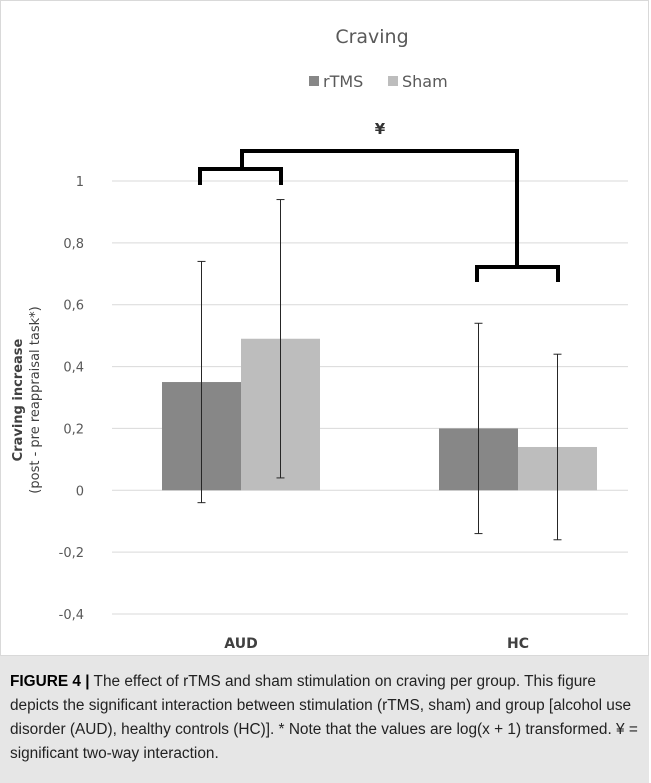 This screenshot has height=783, width=651. I want to click on bracket-interaction, so click(379, 208).